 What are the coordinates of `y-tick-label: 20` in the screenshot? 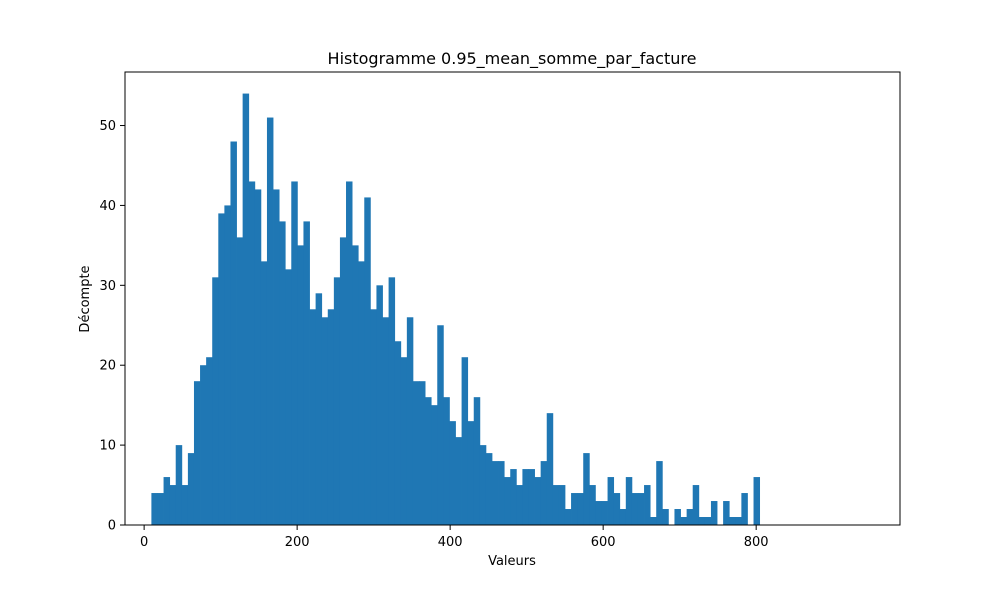 It's located at (107, 366).